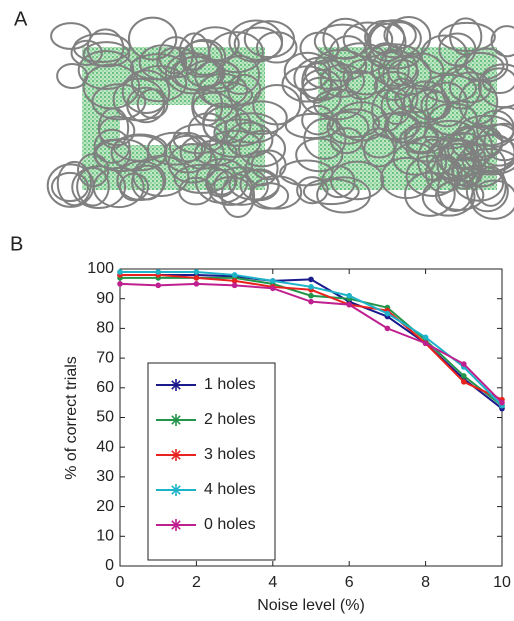 This screenshot has height=621, width=514. What do you see at coordinates (105, 417) in the screenshot?
I see `y-tick-label: 50` at bounding box center [105, 417].